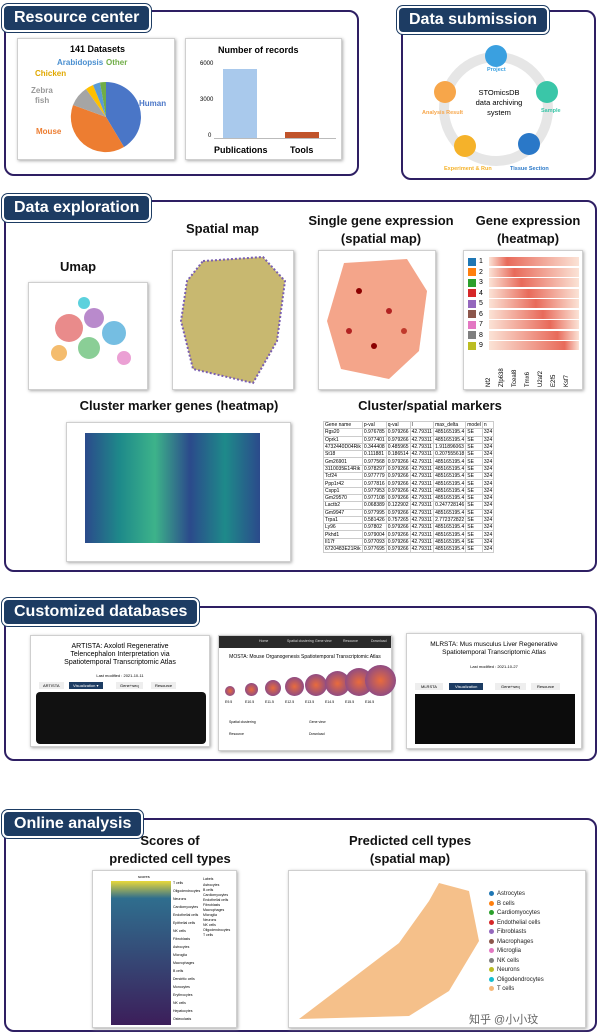  What do you see at coordinates (264, 641) in the screenshot?
I see `mosta-nav-item: Home` at bounding box center [264, 641].